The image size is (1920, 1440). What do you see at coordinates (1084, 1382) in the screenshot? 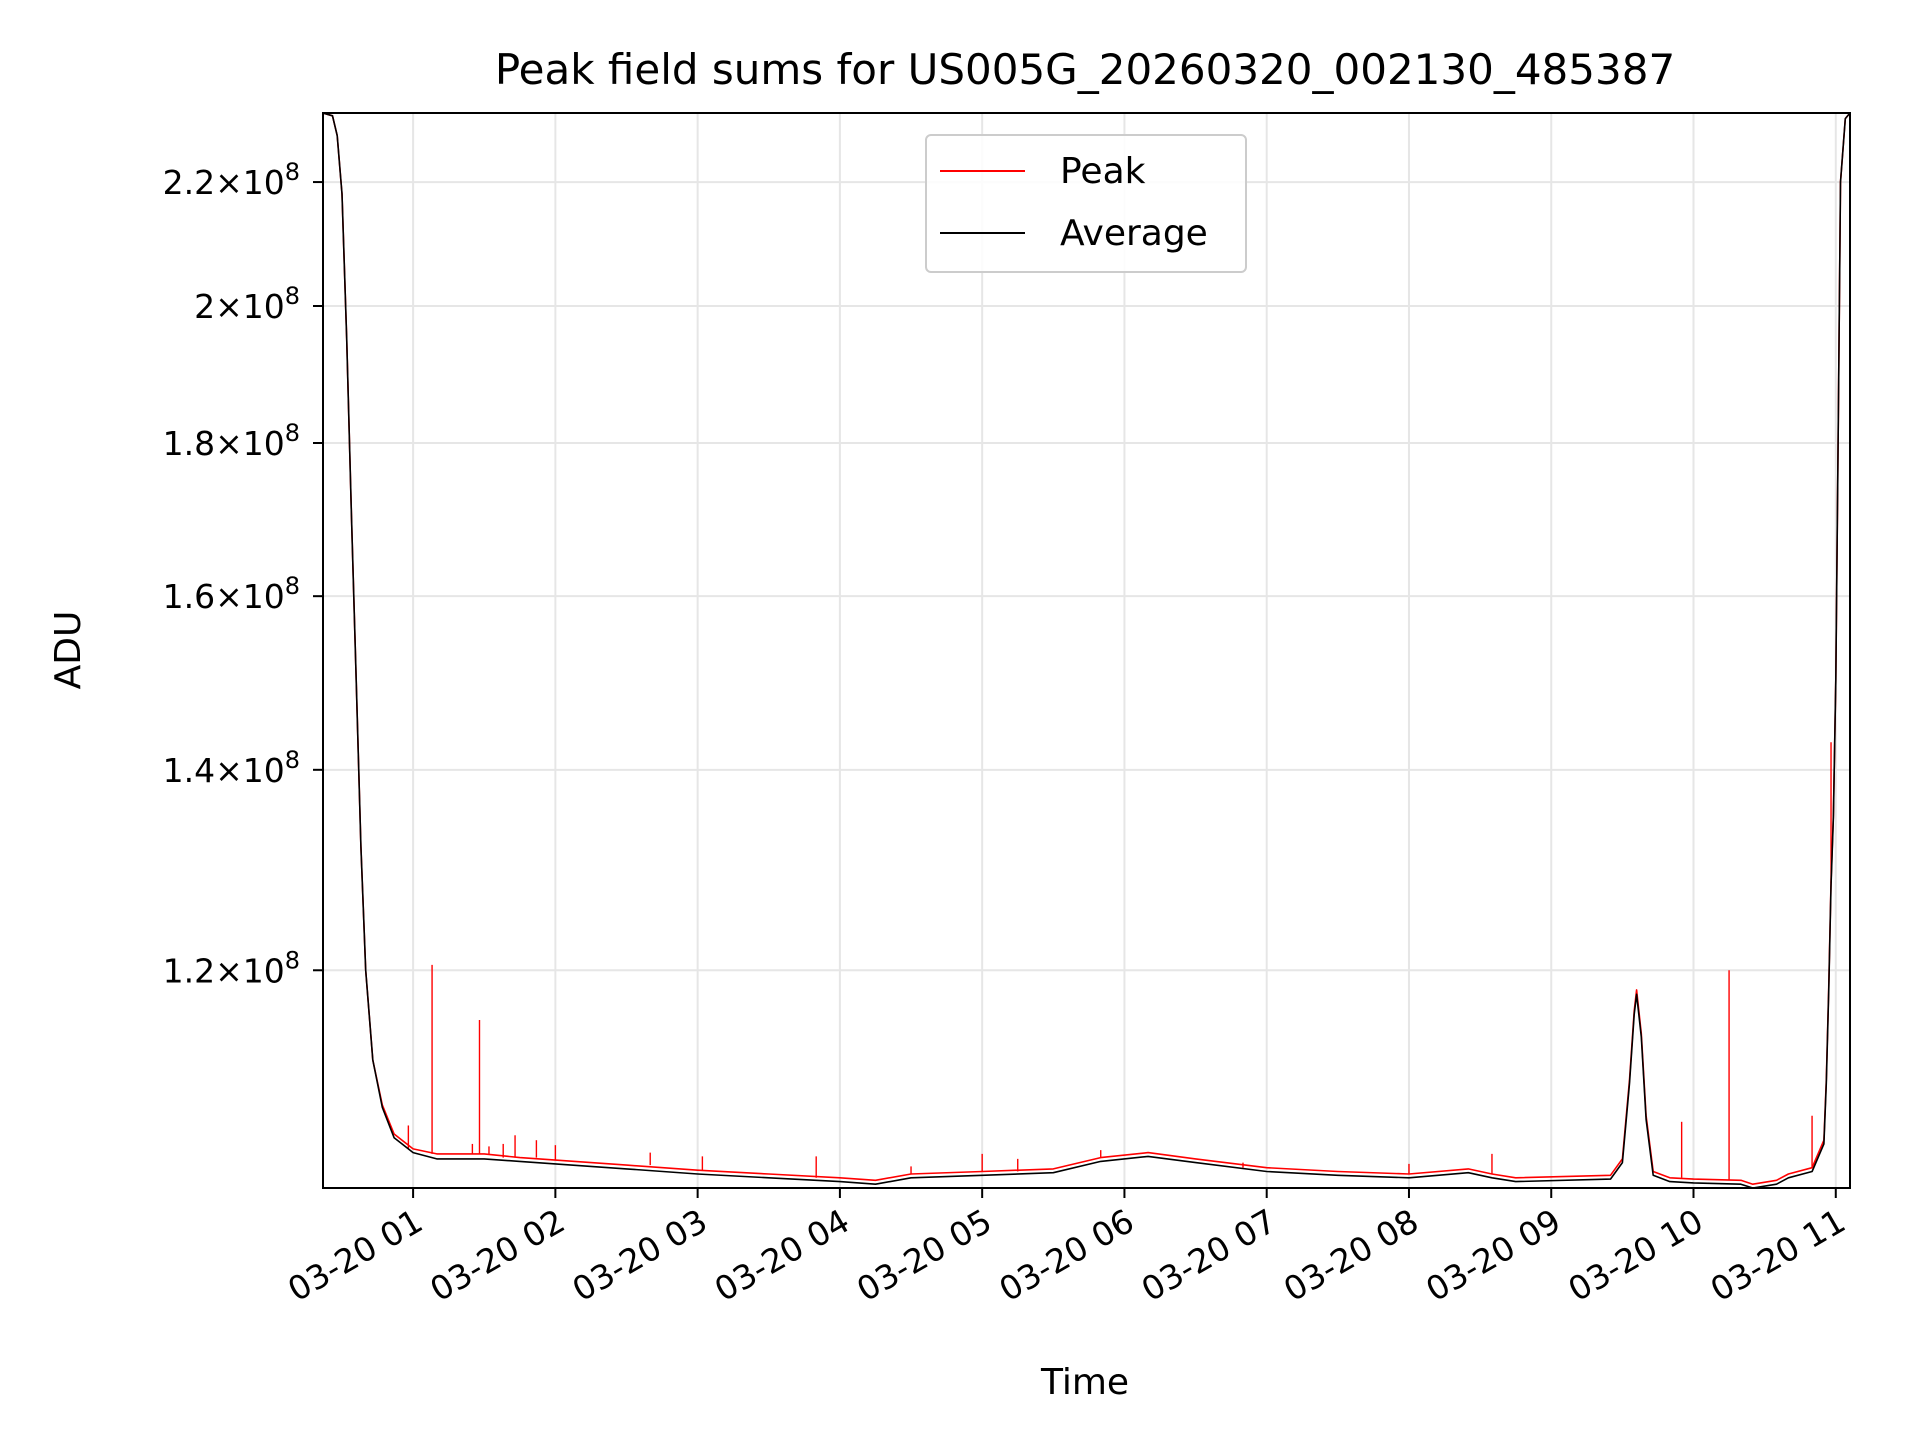
I see `x-axis-label: Time` at bounding box center [1084, 1382].